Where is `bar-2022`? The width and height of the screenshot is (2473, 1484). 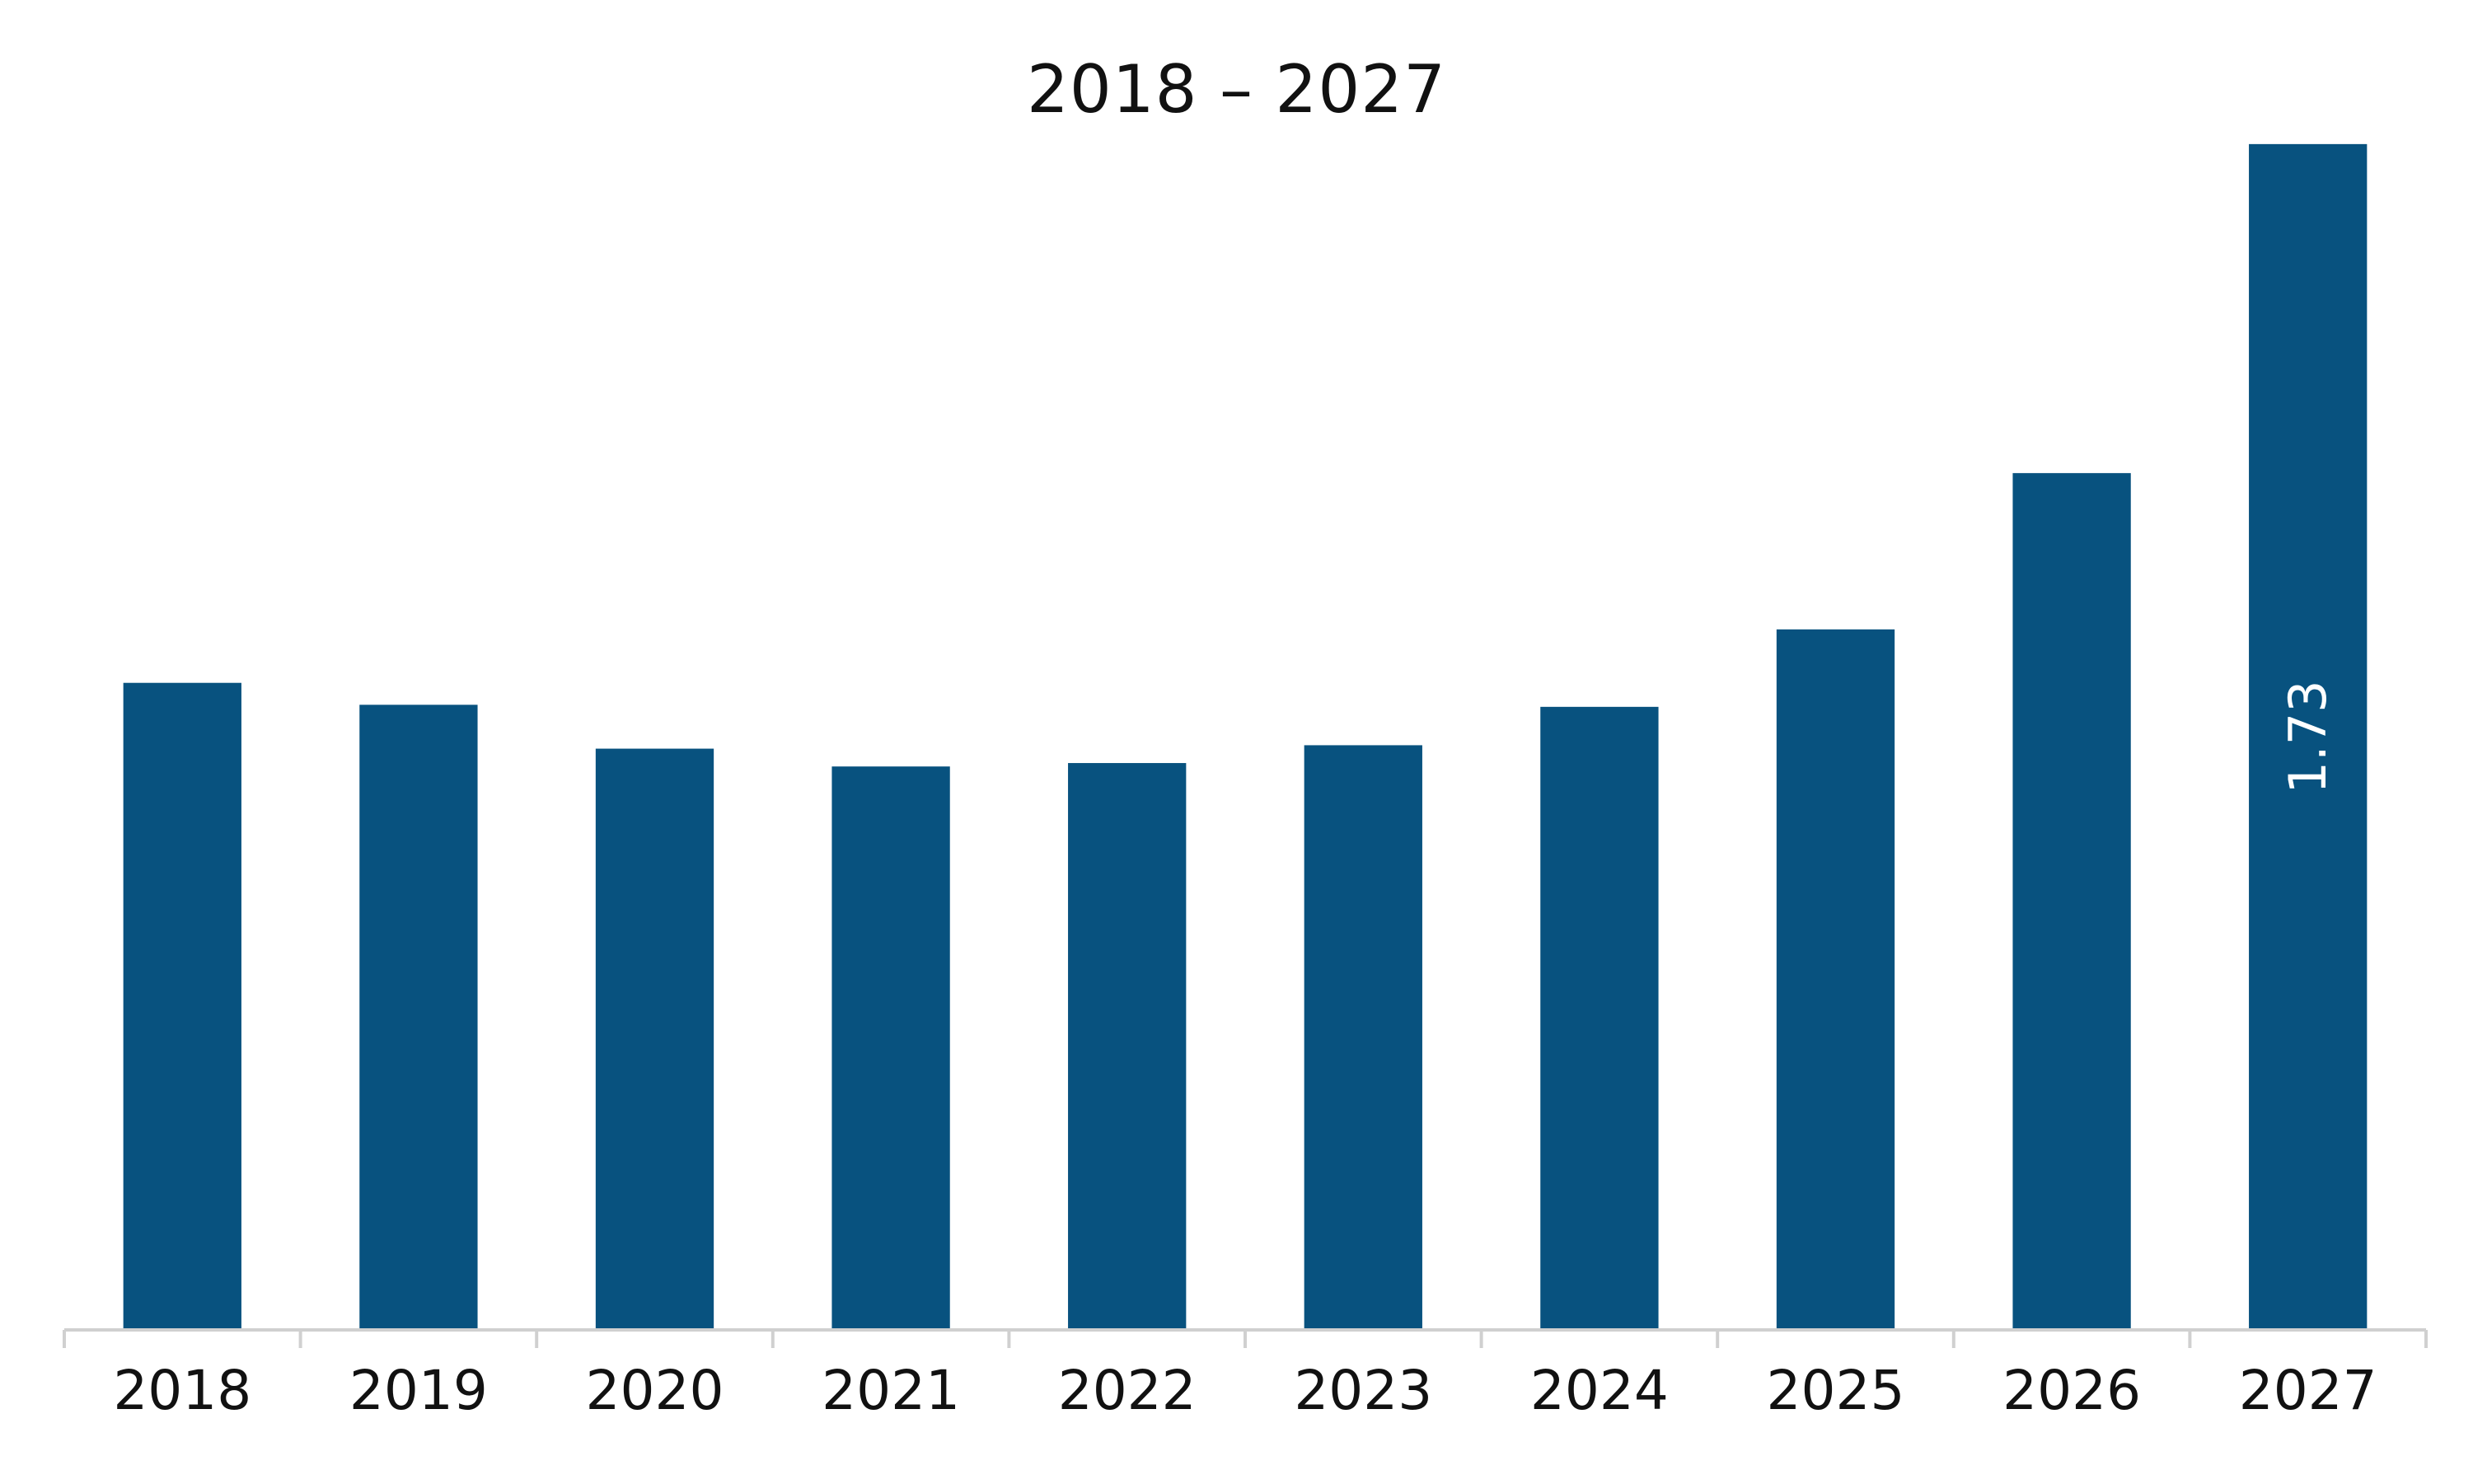
bar-2022 is located at coordinates (1128, 1047).